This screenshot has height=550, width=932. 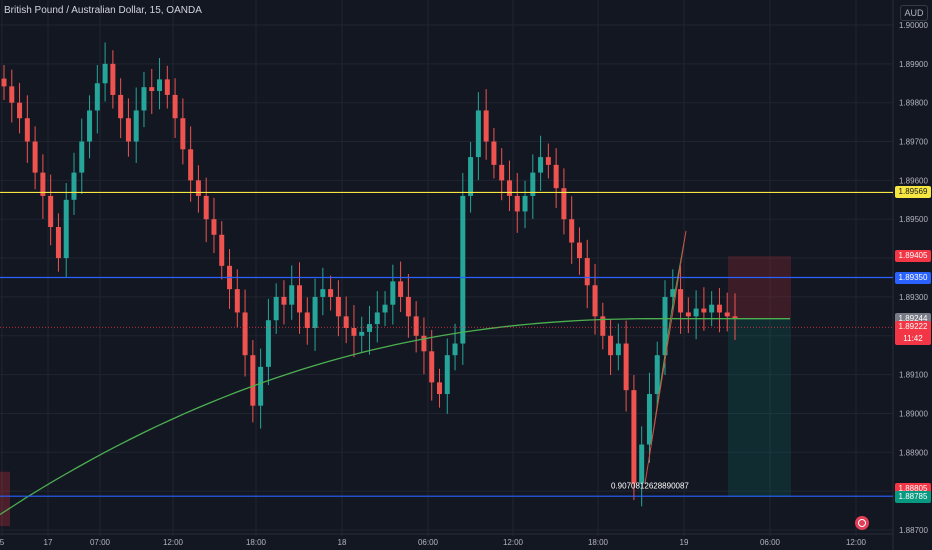 I want to click on x-axis-tick: 5, so click(x=2, y=542).